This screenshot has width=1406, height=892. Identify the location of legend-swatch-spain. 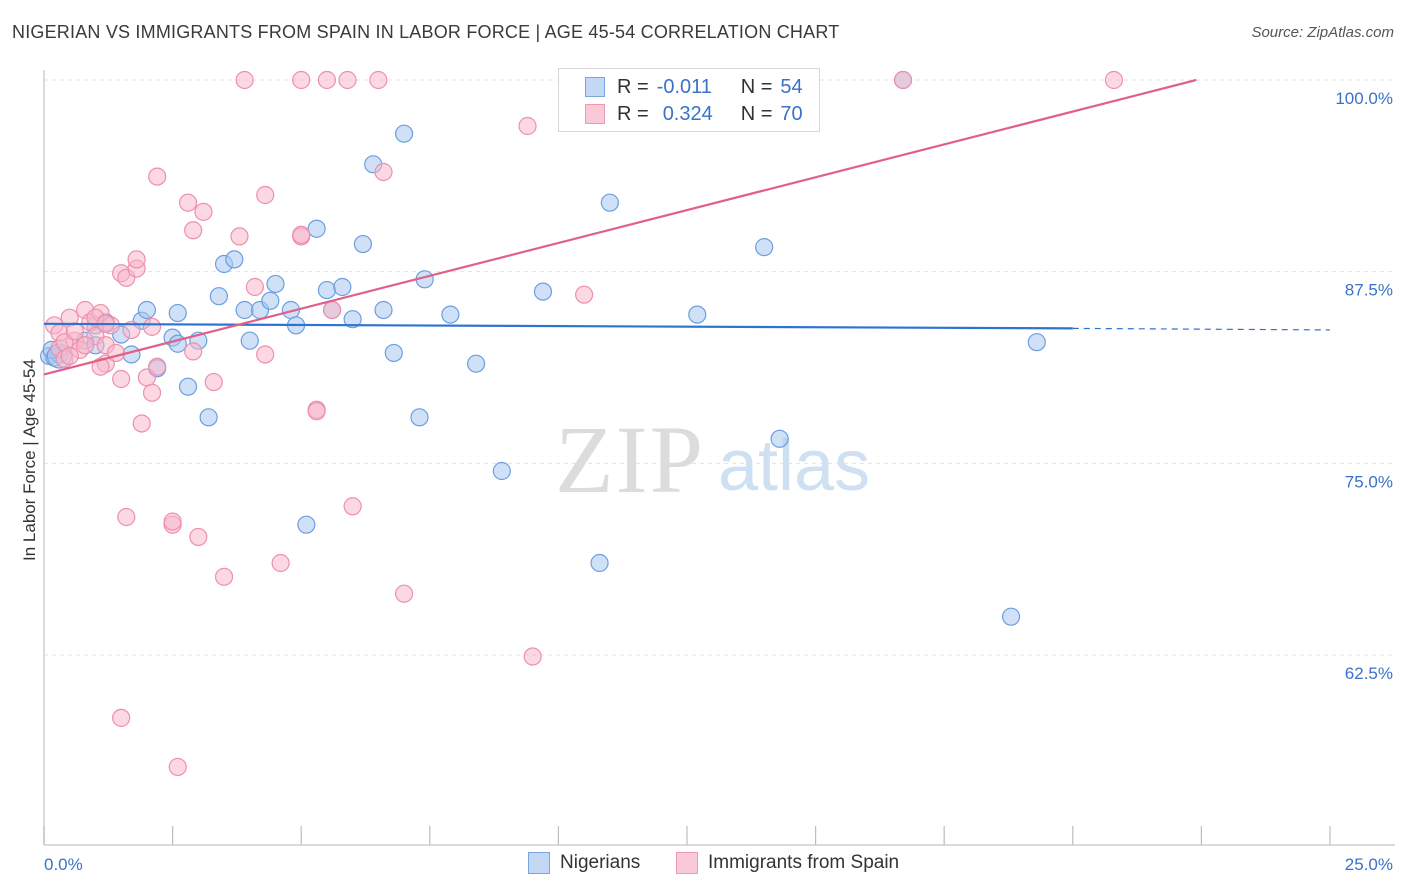
(595, 114).